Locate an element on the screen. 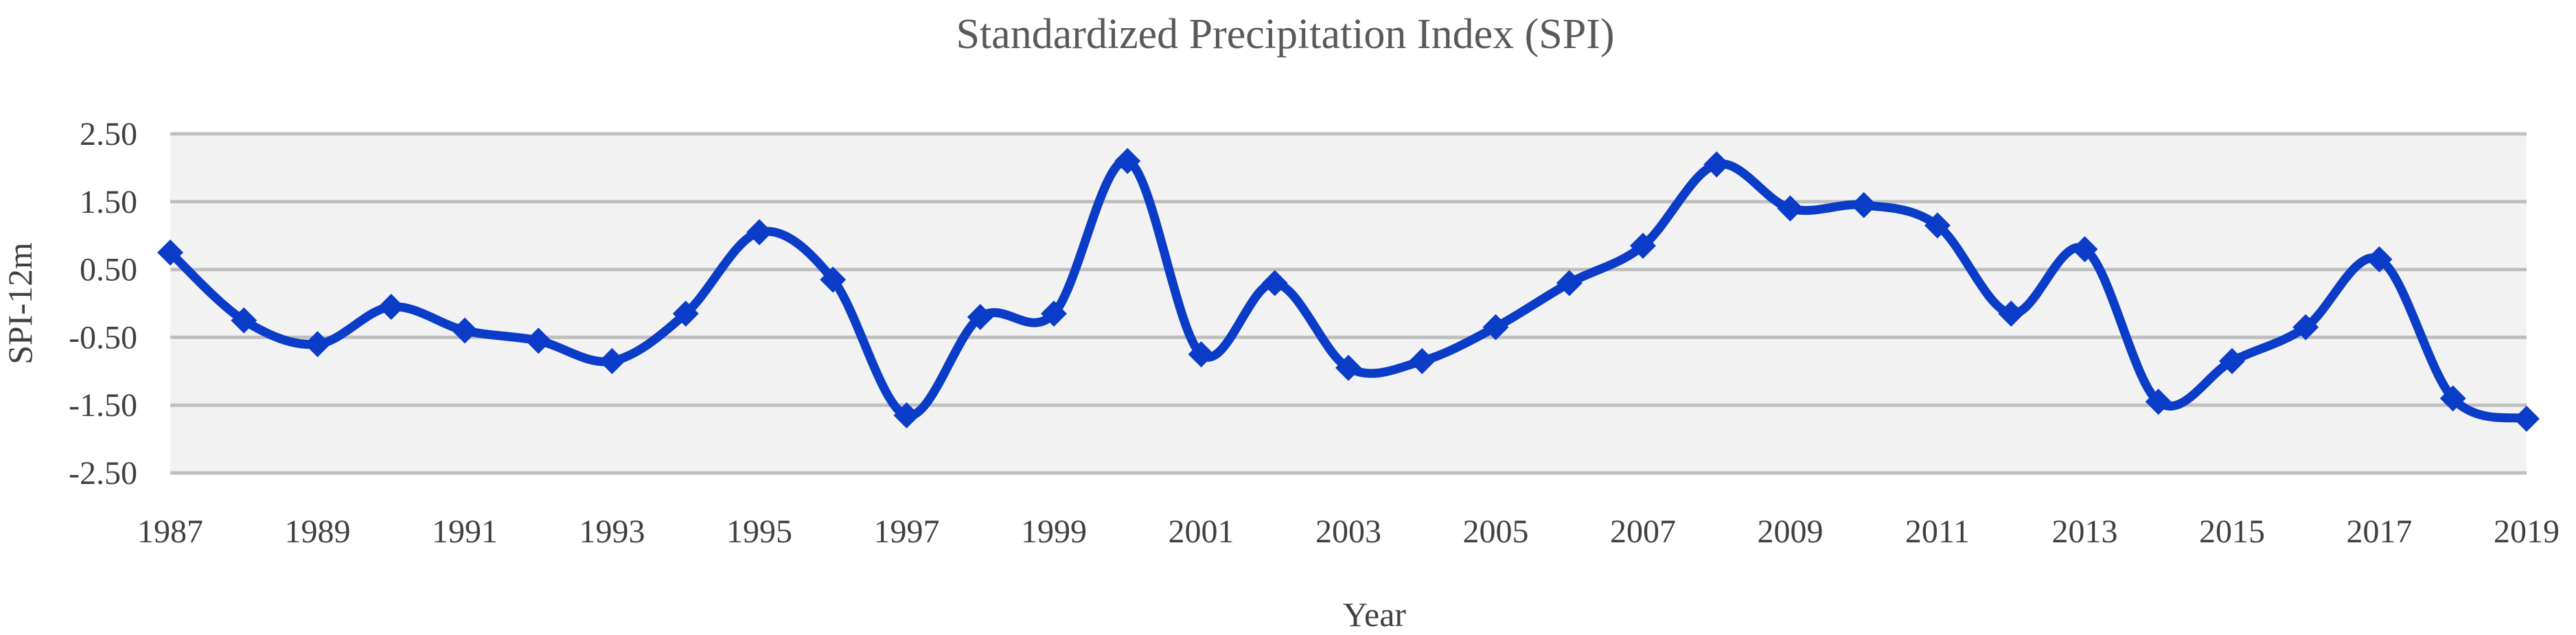 The image size is (2576, 635). x-tick-label: 1989 is located at coordinates (318, 531).